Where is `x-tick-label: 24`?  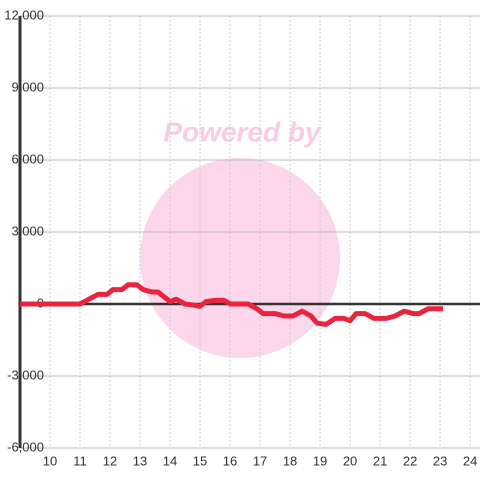 x-tick-label: 24 is located at coordinates (470, 460).